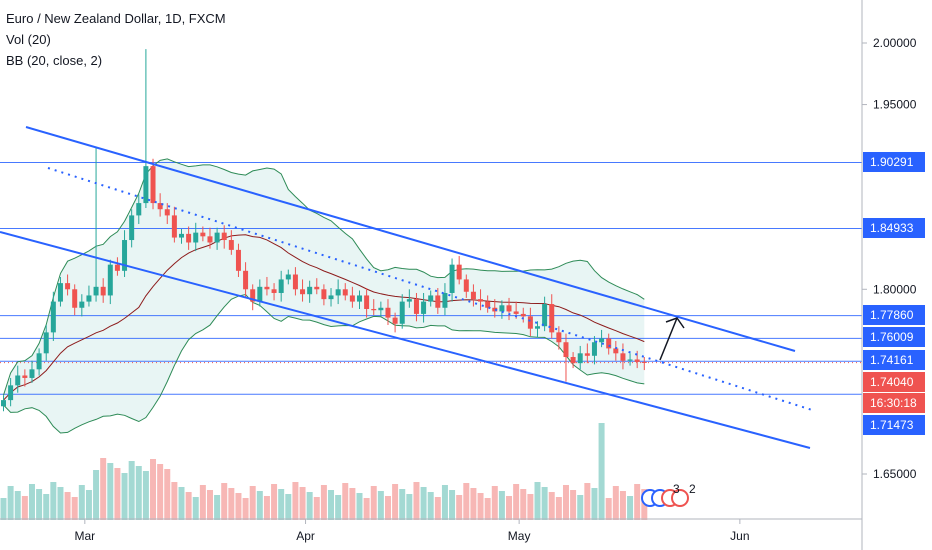 The image size is (932, 550). I want to click on current-price-badge-bg, so click(894, 382).